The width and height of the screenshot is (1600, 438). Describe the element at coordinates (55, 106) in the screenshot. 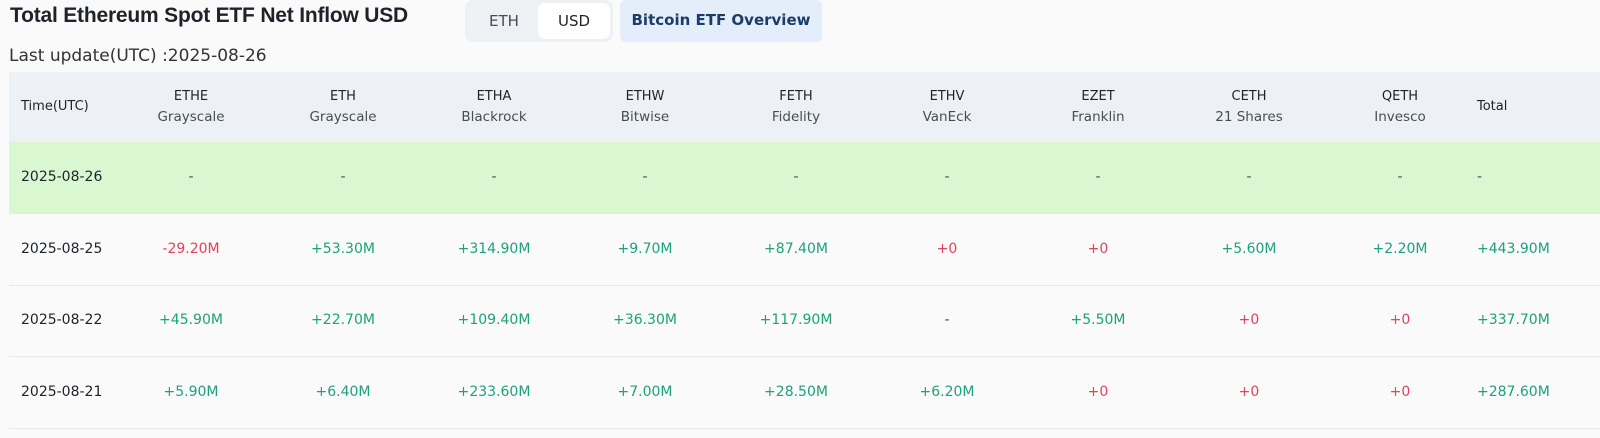

I see `column-header: Time(UTC)` at that location.